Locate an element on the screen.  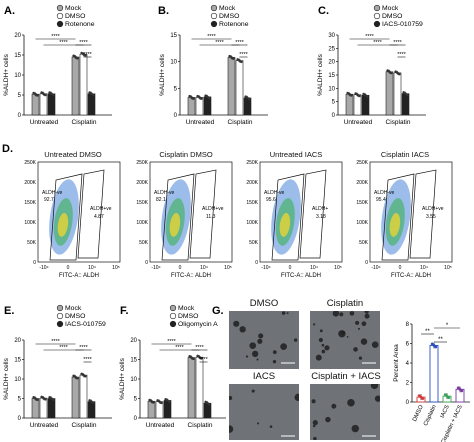
gate-negative-value: 82.1 is located at coordinates (161, 200).